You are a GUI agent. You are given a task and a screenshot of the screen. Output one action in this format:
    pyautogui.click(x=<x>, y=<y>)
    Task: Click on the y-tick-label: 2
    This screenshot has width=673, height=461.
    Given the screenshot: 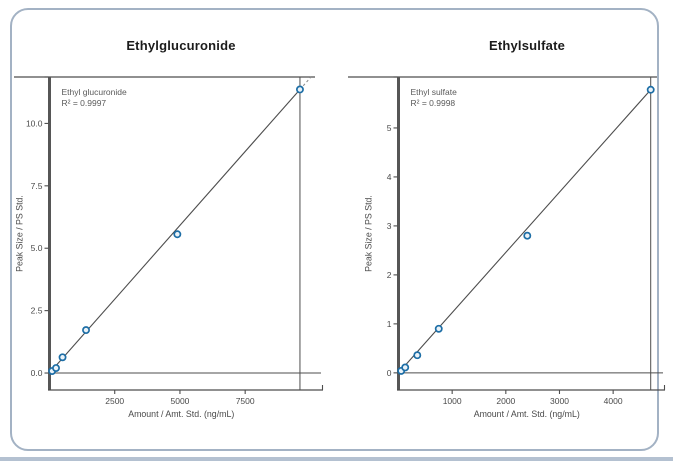 What is the action you would take?
    pyautogui.click(x=389, y=275)
    